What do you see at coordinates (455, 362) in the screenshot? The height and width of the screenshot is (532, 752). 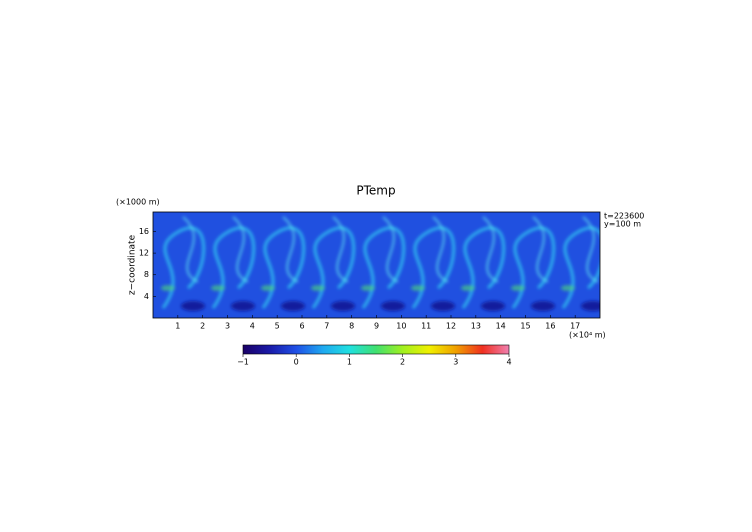 I see `colorbar-tick-label: 3` at bounding box center [455, 362].